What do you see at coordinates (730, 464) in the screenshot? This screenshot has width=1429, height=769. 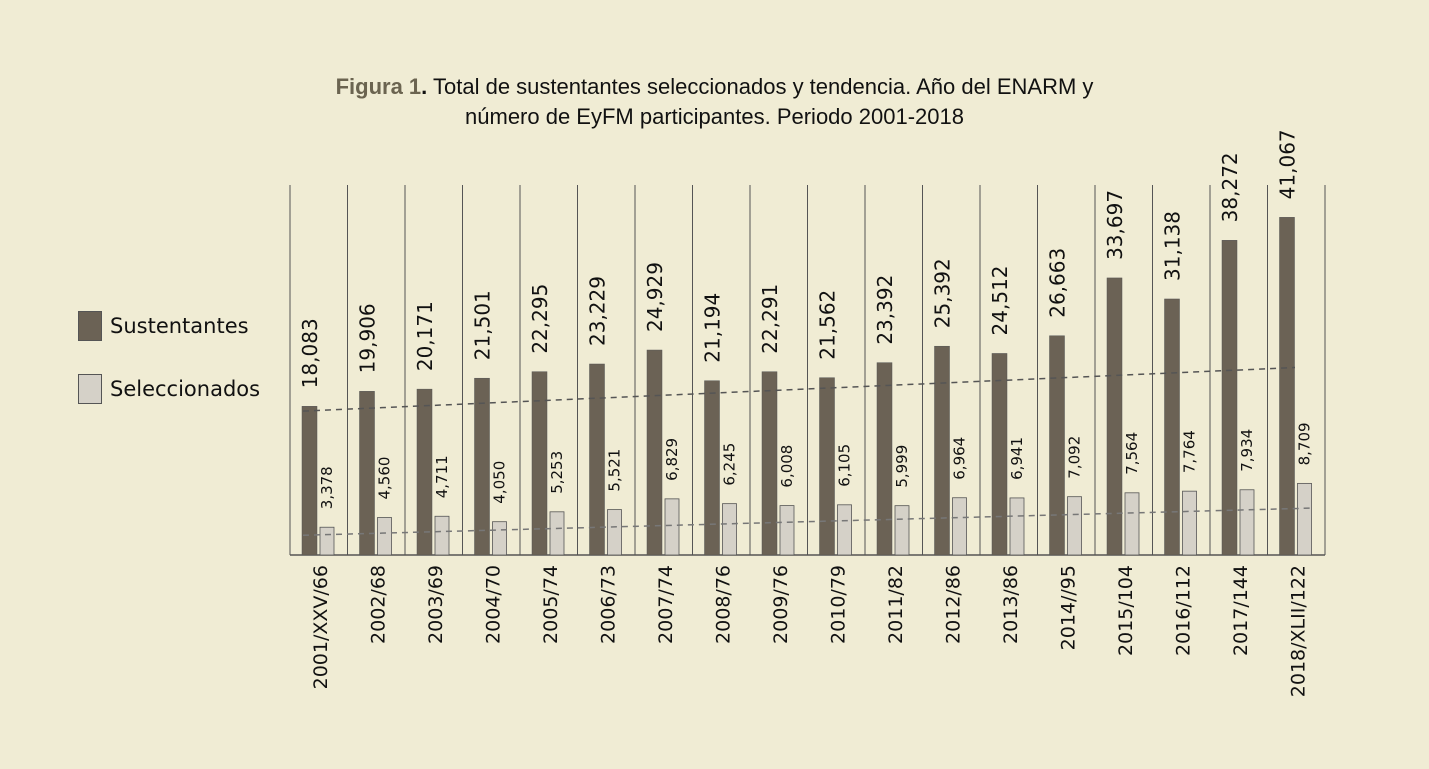 I see `data-label-seleccionados: 6,245` at bounding box center [730, 464].